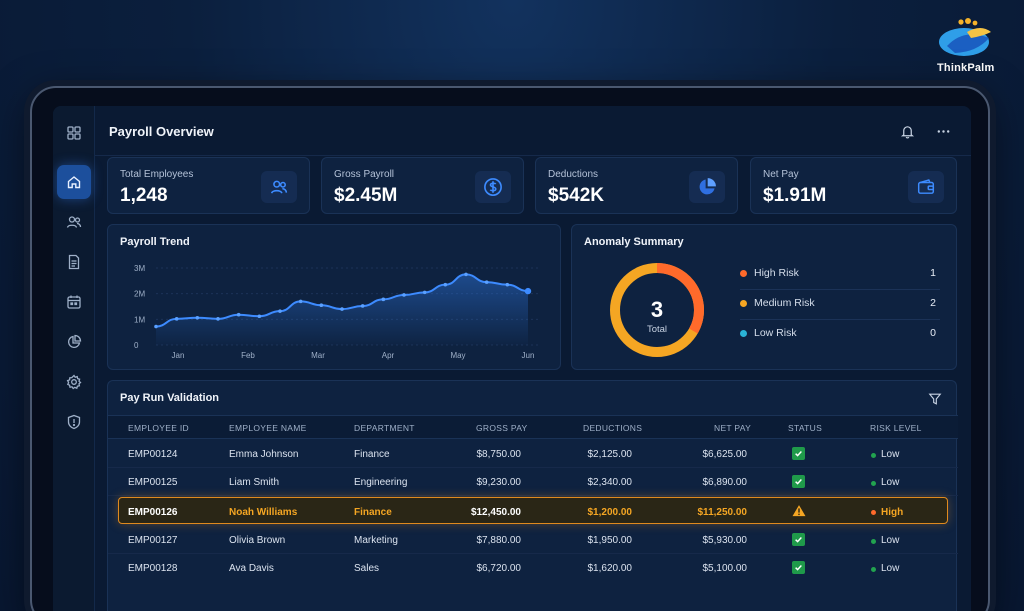 The width and height of the screenshot is (1024, 611). Describe the element at coordinates (157, 174) in the screenshot. I see `stat-label: Total Employees` at that location.